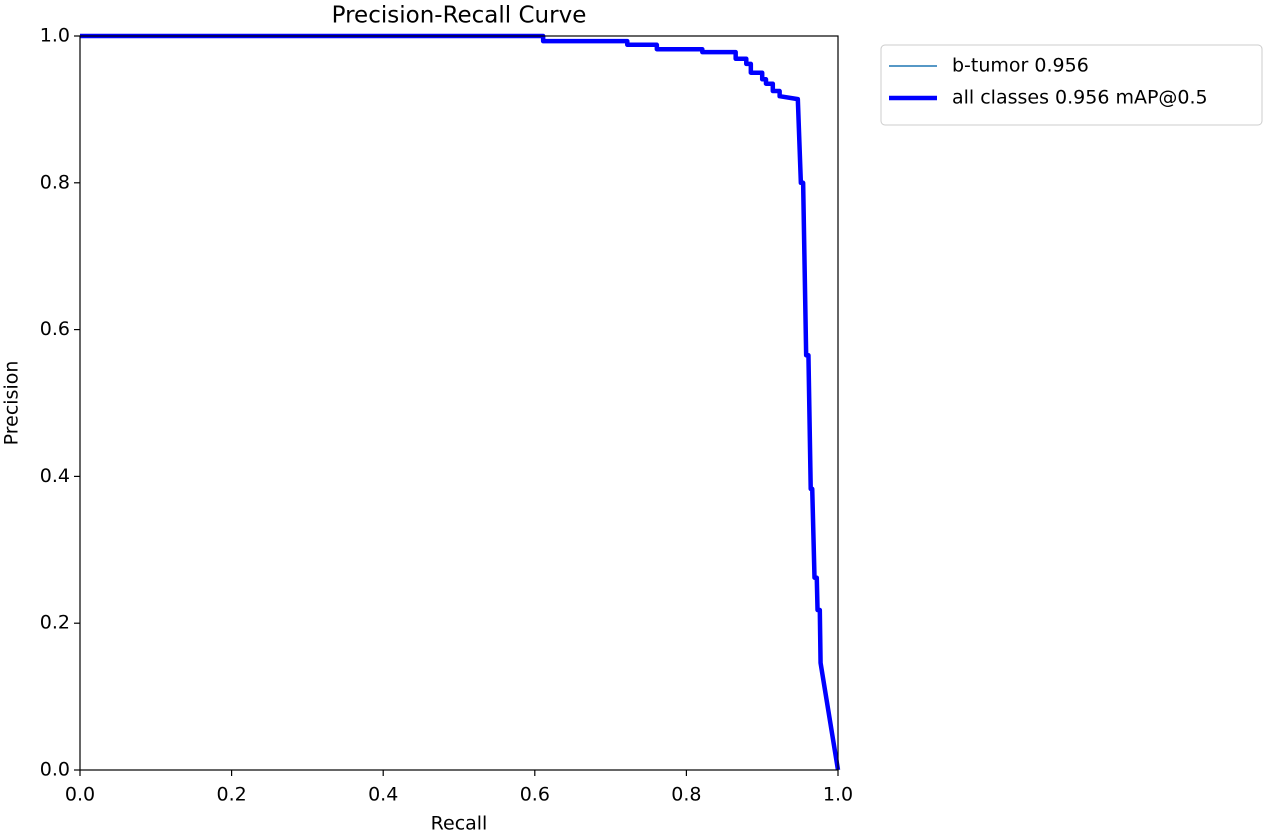 Image resolution: width=1274 pixels, height=839 pixels. I want to click on x-tick-label: 1.0, so click(838, 795).